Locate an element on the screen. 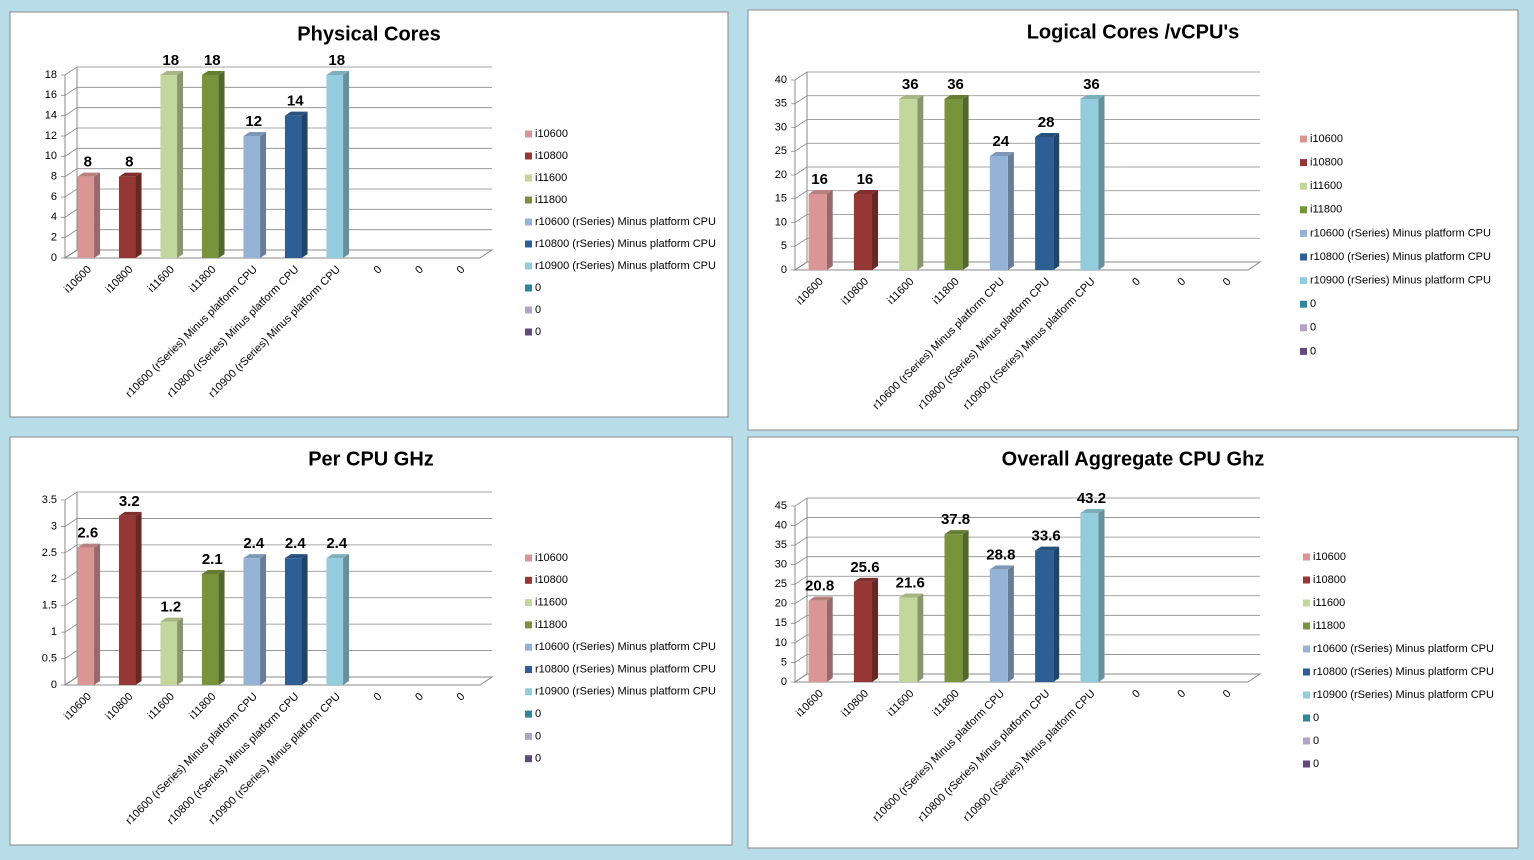 The image size is (1534, 860). y-tick-label: 4 is located at coordinates (54, 217).